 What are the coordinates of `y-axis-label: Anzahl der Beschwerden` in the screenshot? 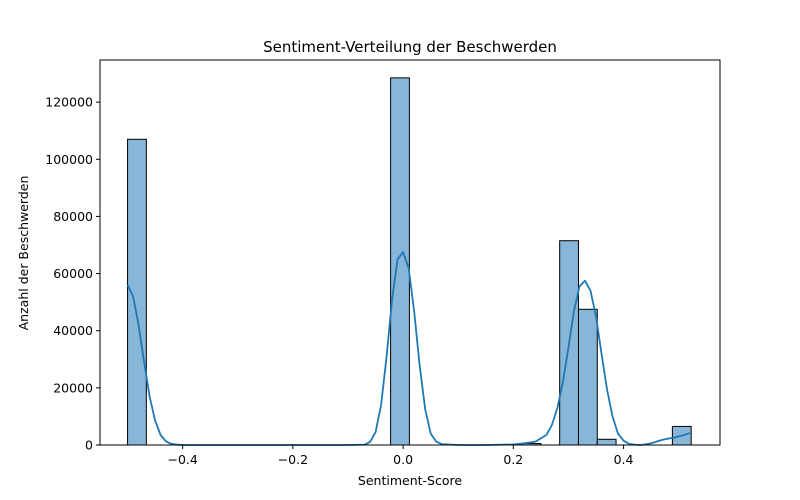 It's located at (23, 253).